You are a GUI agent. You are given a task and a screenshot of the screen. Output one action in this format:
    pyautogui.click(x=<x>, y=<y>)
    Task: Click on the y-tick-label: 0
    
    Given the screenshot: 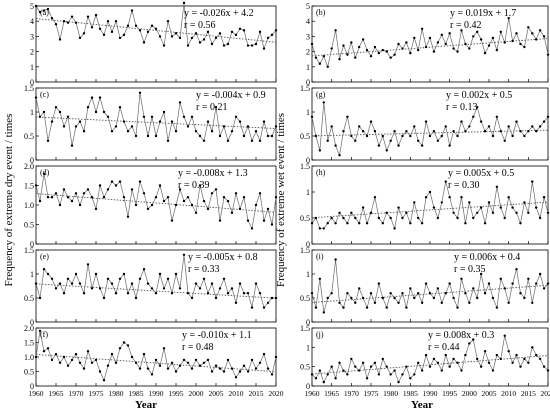 What is the action you would take?
    pyautogui.click(x=32, y=160)
    